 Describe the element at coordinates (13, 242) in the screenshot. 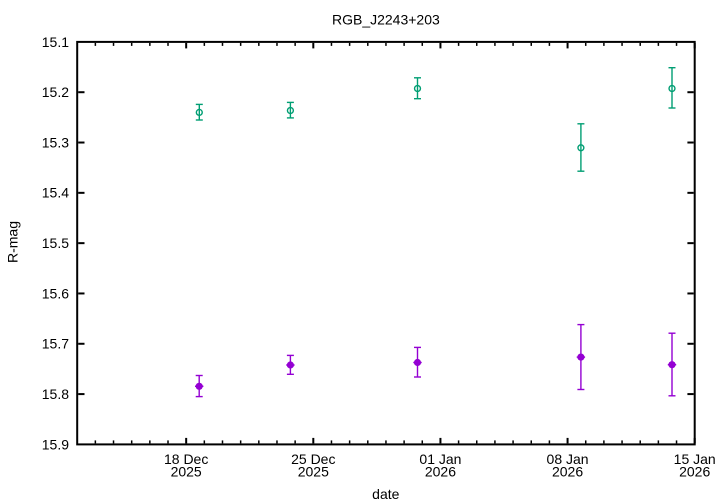

I see `svg-text: R-mag` at that location.